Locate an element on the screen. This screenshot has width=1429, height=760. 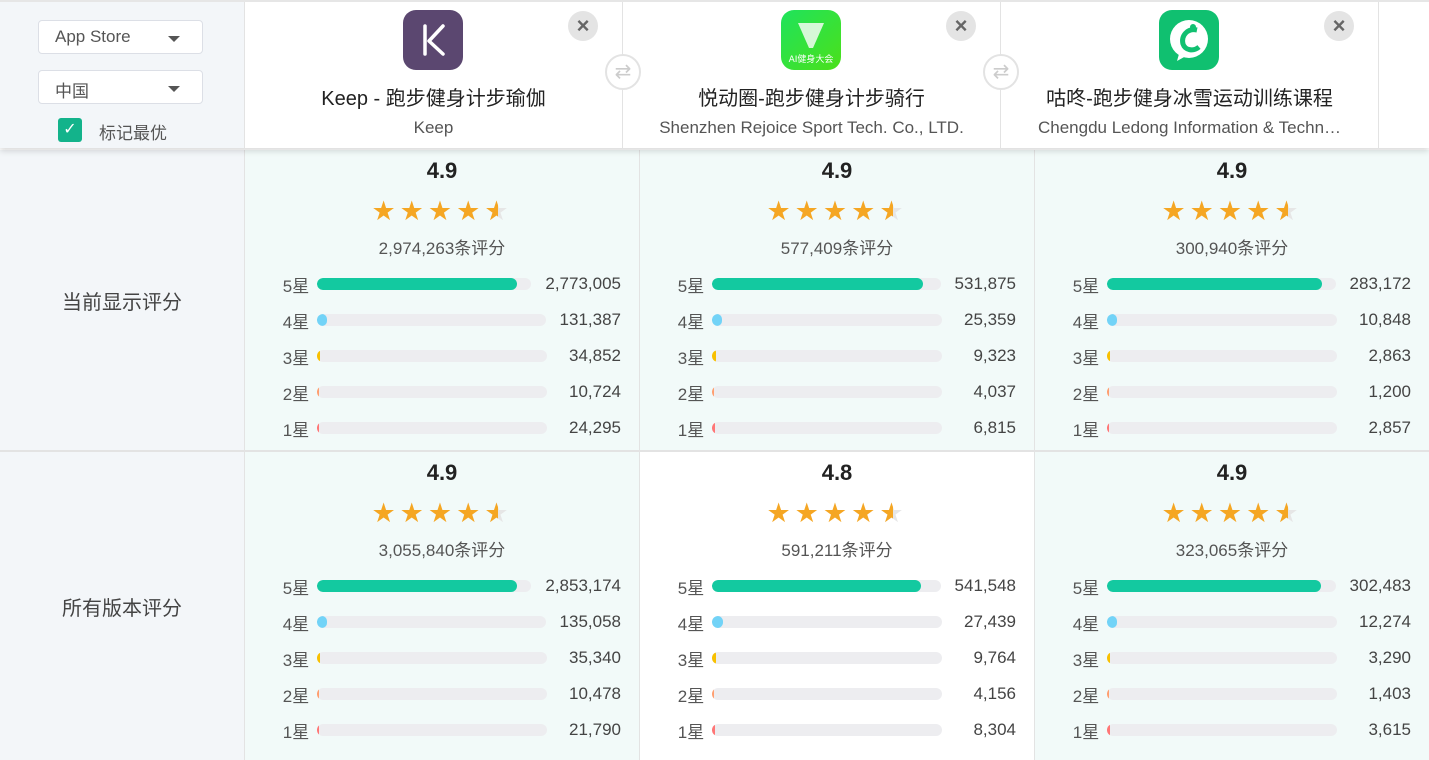
country-select: 中国 is located at coordinates (120, 87).